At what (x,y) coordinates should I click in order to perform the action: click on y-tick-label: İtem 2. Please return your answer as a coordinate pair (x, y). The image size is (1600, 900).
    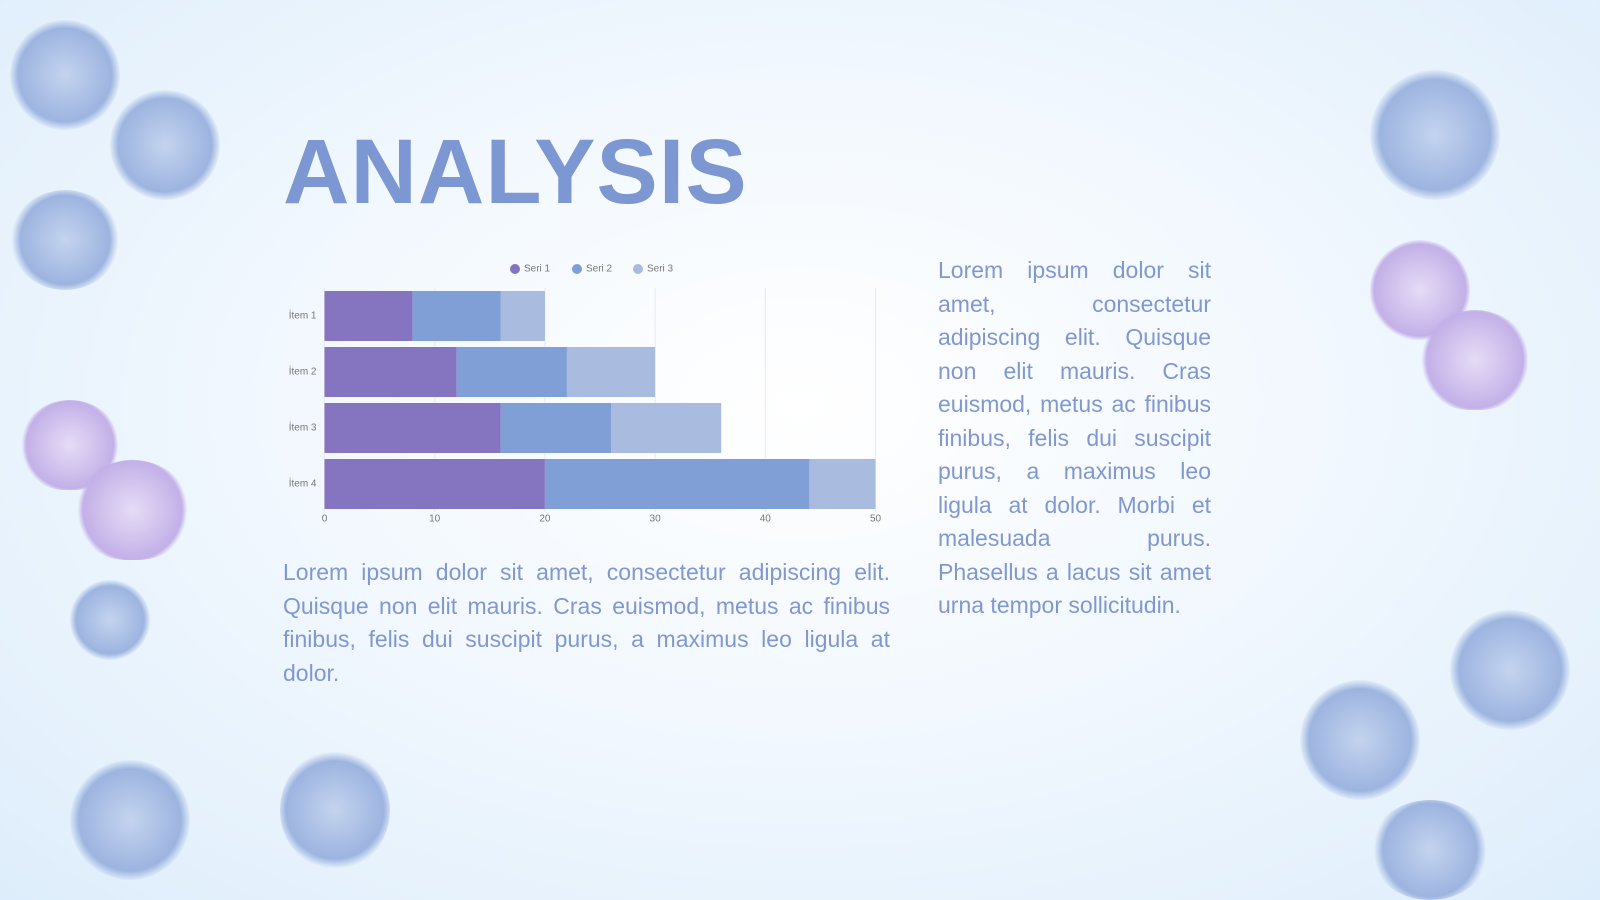
    Looking at the image, I should click on (303, 371).